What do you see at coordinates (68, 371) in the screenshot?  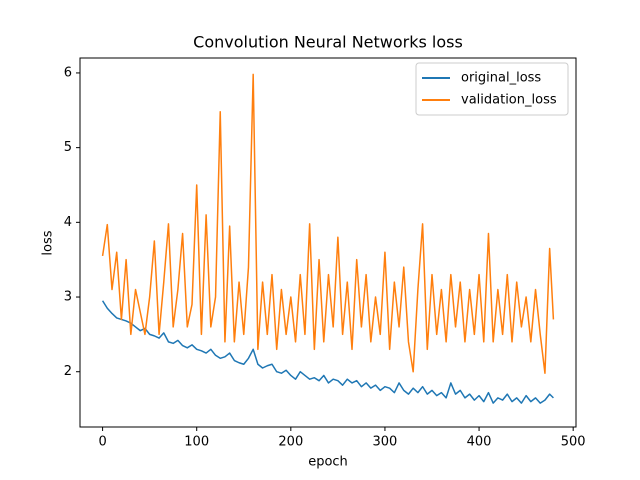 I see `y-tick-label: 2` at bounding box center [68, 371].